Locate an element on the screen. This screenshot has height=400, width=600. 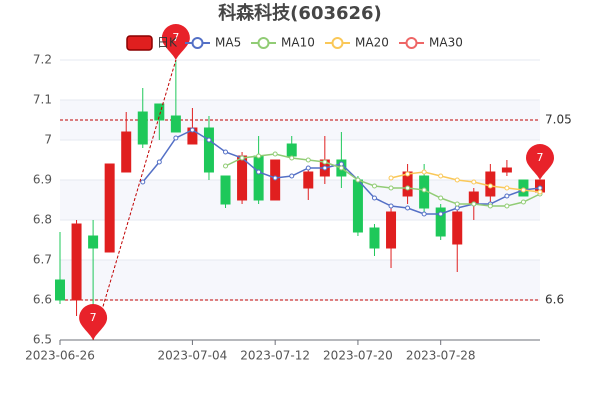
y-tick-label: 6.8 is located at coordinates (42, 220).